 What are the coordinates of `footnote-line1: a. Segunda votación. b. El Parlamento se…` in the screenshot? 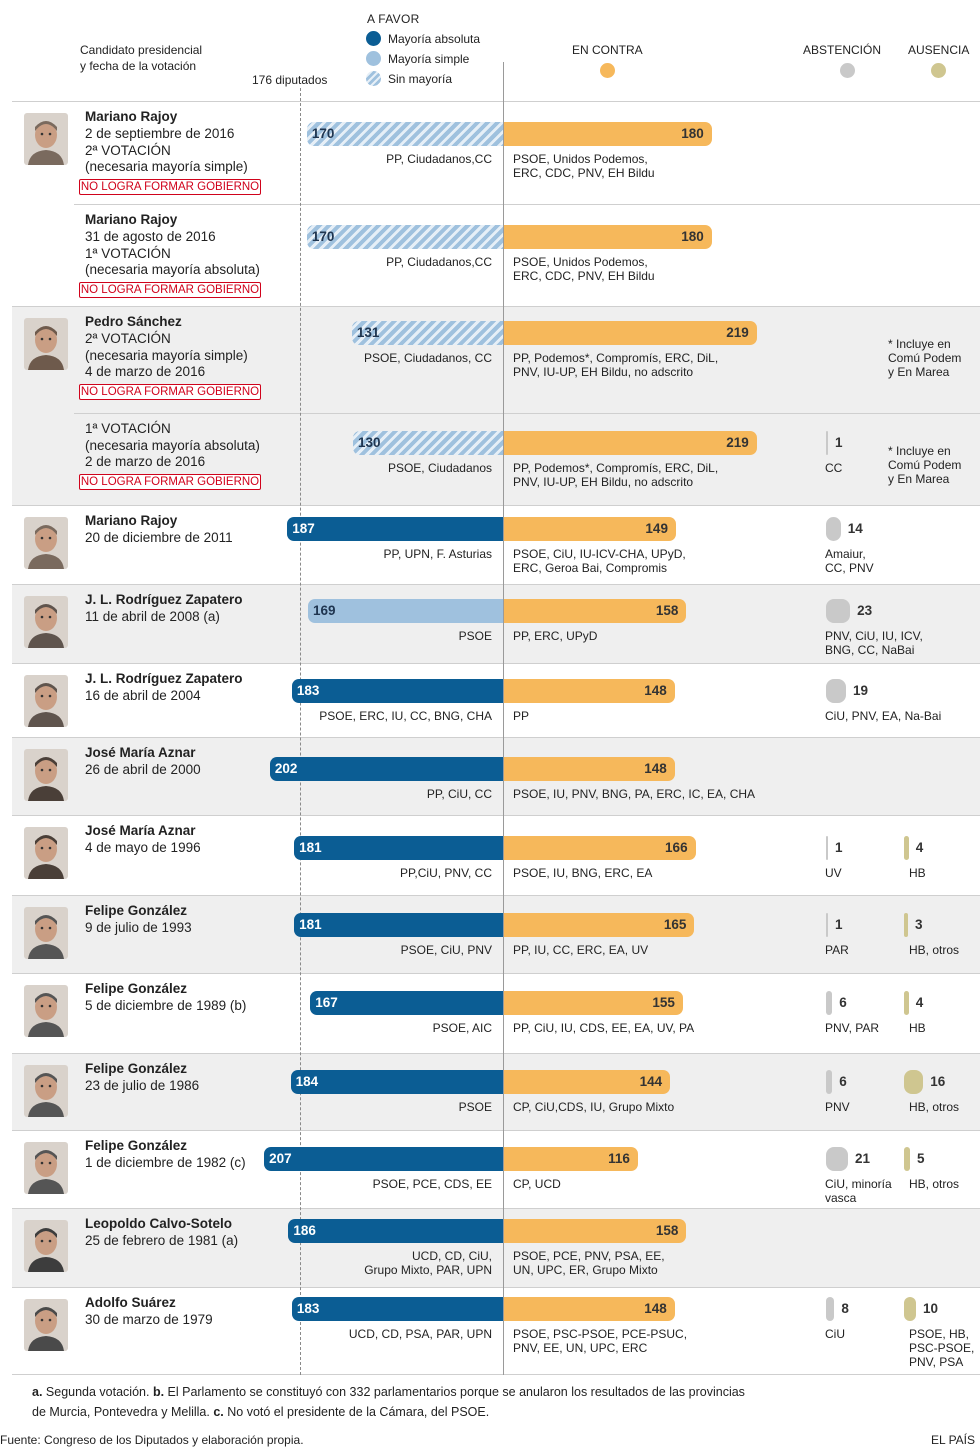 It's located at (388, 1392).